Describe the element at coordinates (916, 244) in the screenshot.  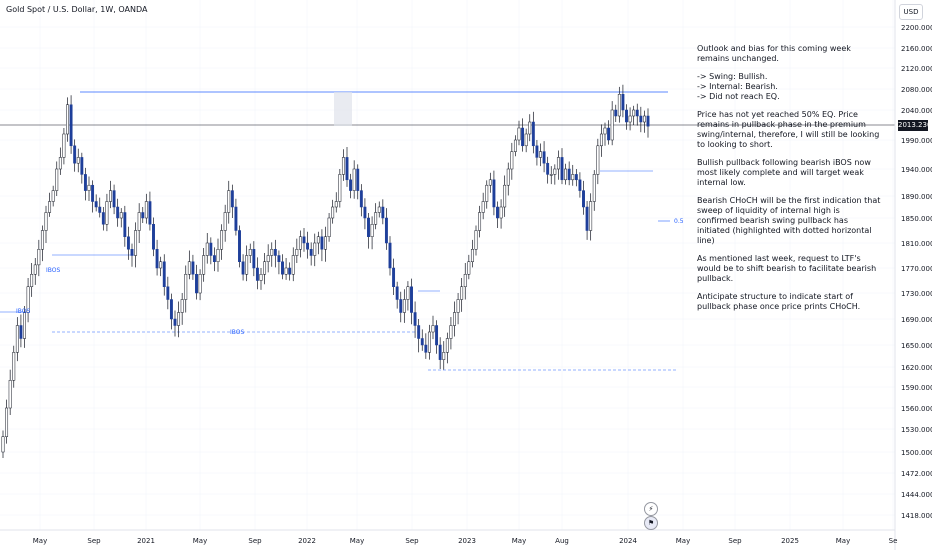
I see `price-axis-label: 1810.000` at that location.